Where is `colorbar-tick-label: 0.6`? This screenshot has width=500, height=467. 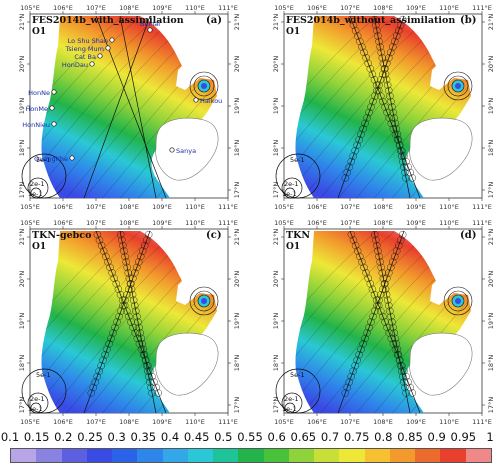 colorbar-tick-label: 0.6 is located at coordinates (276, 437).